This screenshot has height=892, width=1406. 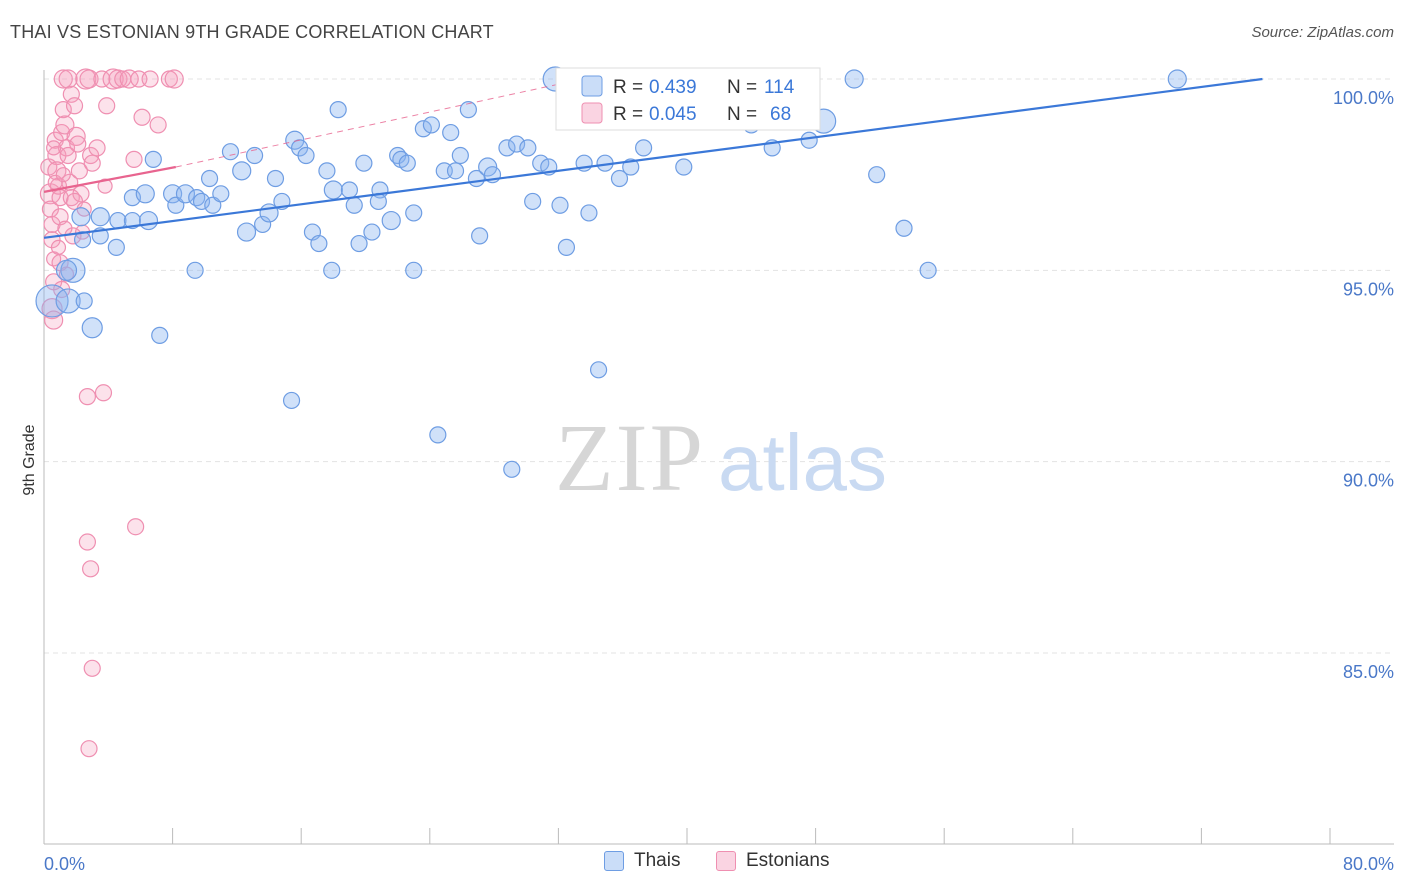 What do you see at coordinates (592, 86) in the screenshot?
I see `legend-swatch-thai` at bounding box center [592, 86].